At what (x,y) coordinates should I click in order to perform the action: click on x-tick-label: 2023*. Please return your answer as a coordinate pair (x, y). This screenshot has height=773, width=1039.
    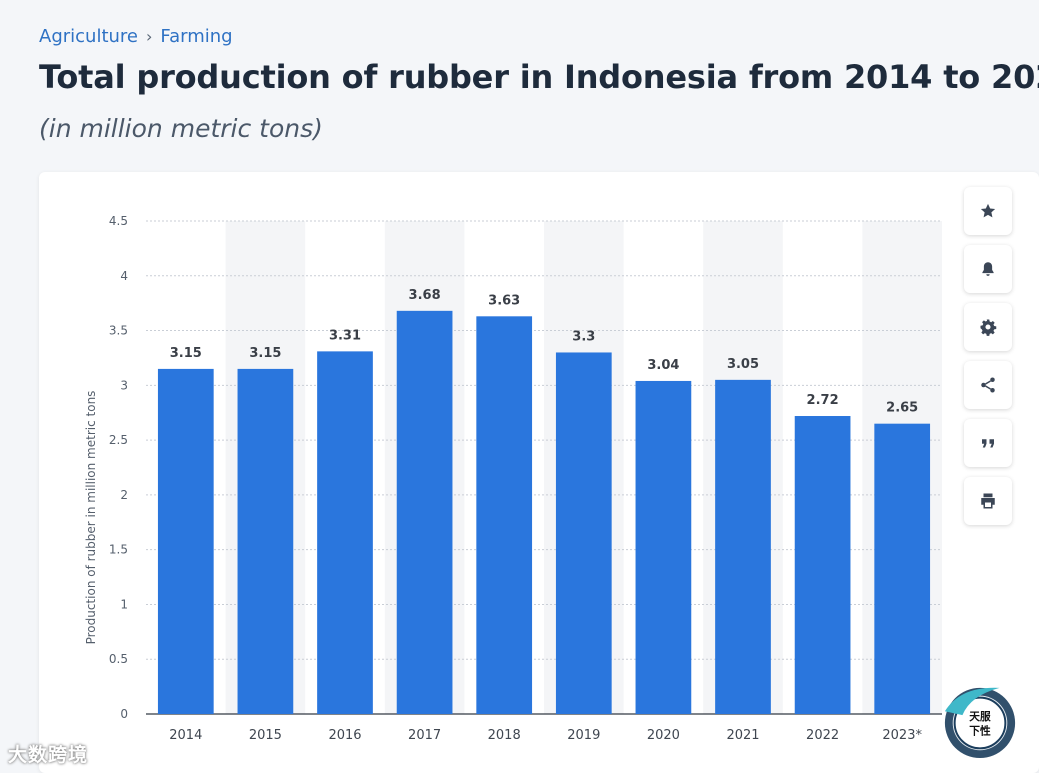
    Looking at the image, I should click on (902, 735).